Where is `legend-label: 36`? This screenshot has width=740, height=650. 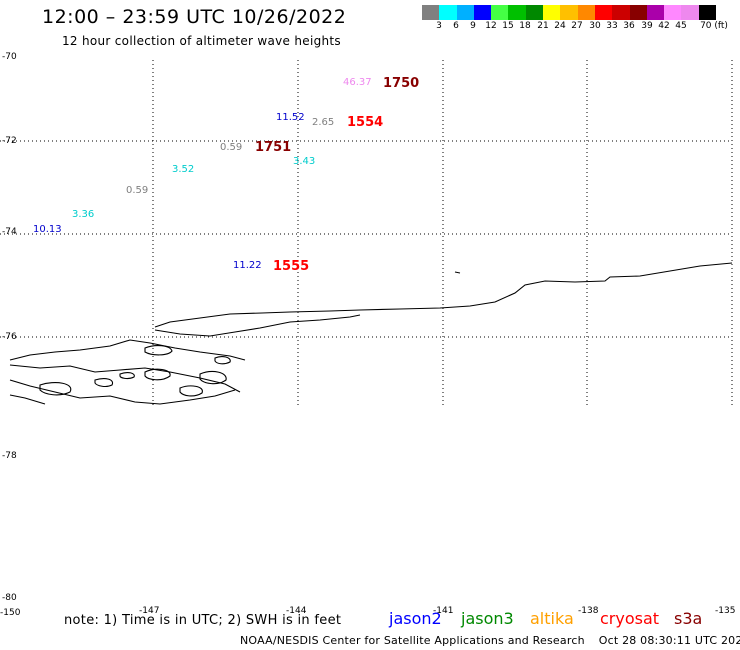 legend-label: 36 is located at coordinates (629, 26).